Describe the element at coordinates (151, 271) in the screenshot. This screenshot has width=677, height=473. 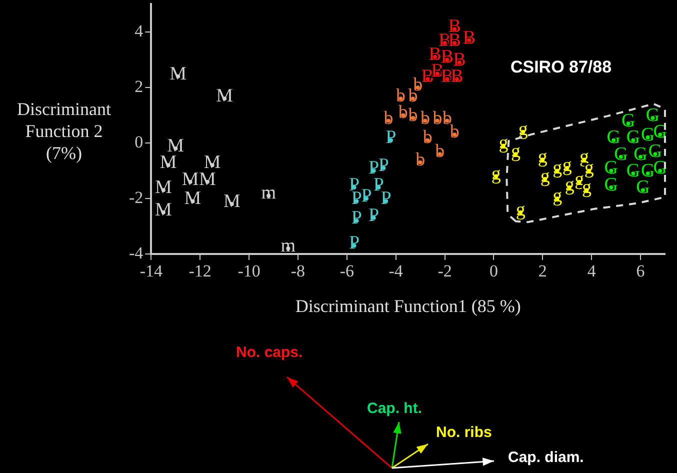
I see `x-tick-label: -14` at that location.